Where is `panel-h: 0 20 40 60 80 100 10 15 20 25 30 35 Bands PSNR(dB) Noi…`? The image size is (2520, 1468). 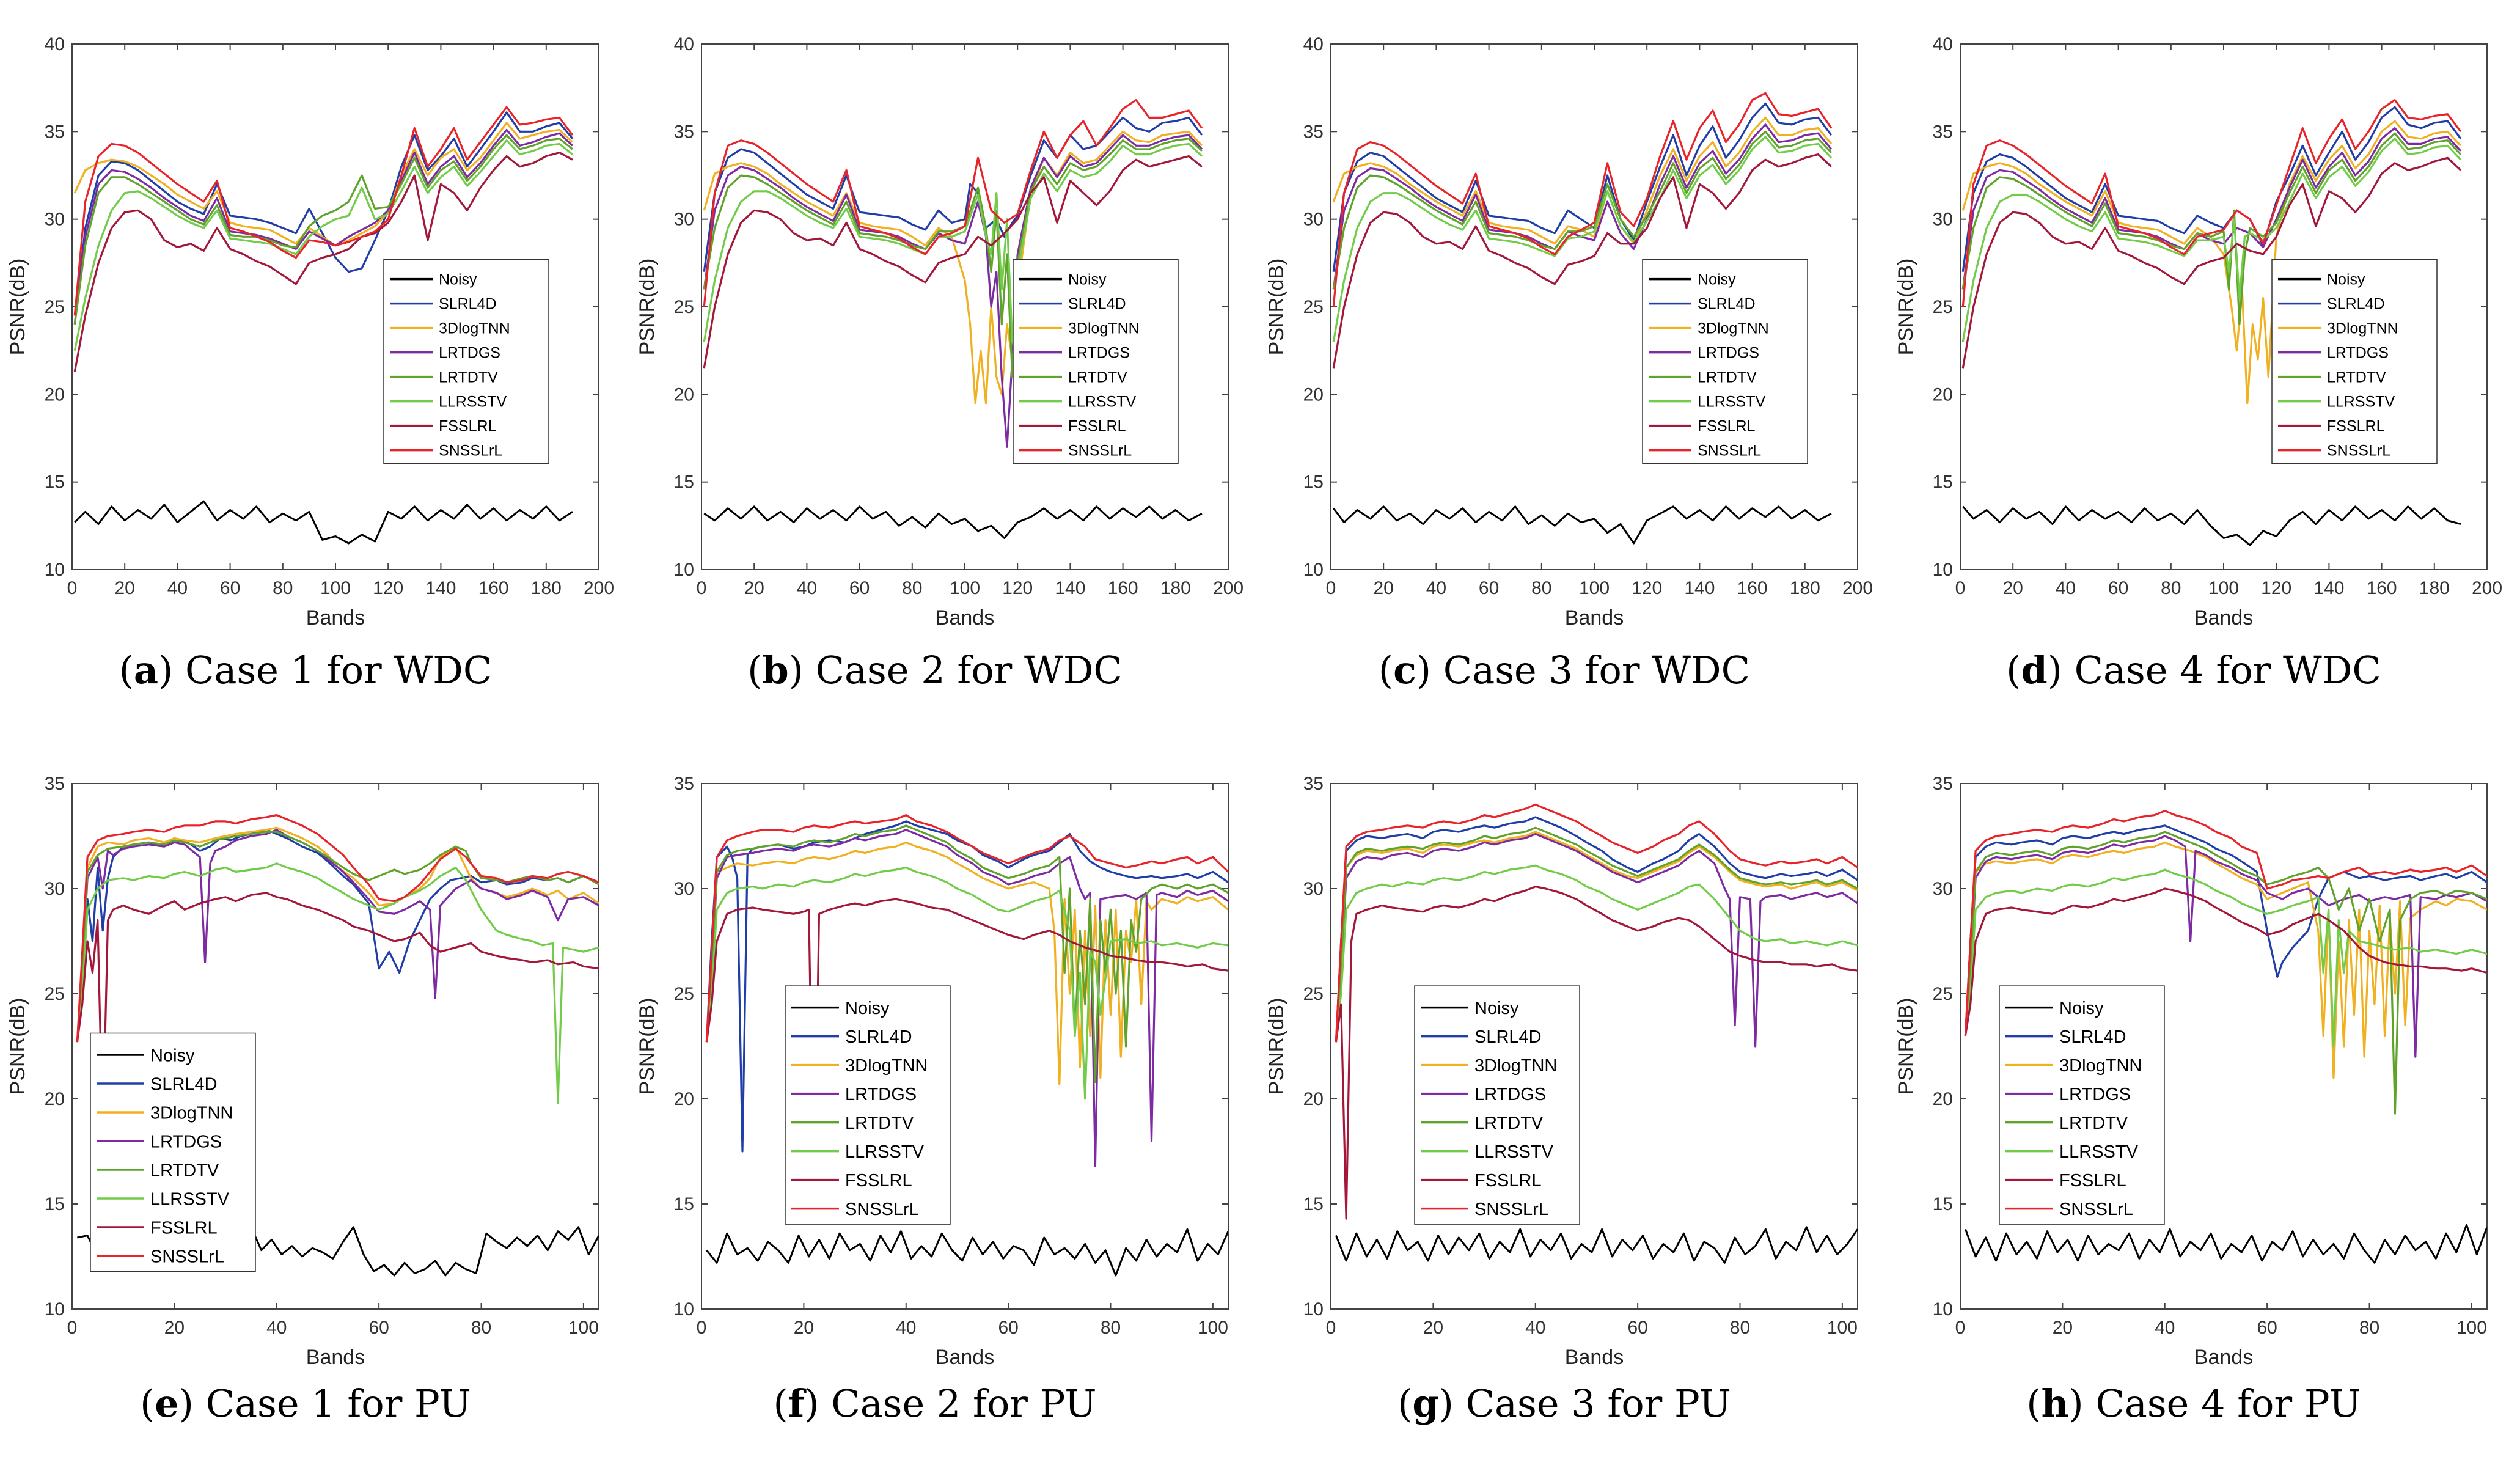
panel-h: 0 20 40 60 80 100 10 15 20 25 30 35 Bands PSNR(dB) Noi… is located at coordinates (2193, 1100).